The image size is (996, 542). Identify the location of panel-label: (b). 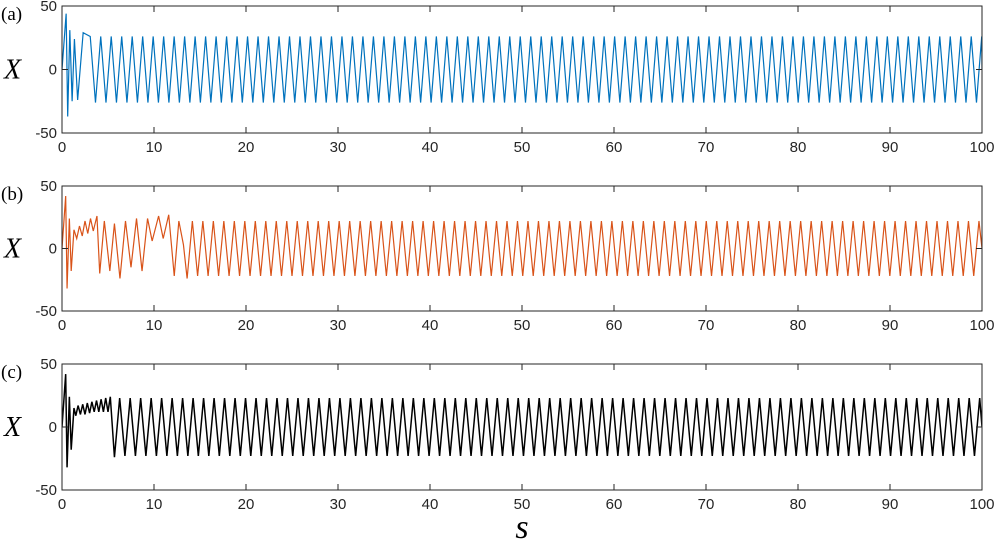
(12, 194).